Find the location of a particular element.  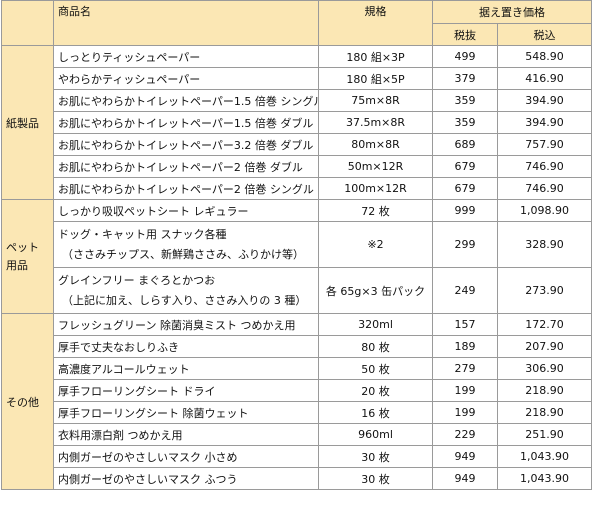

product-spec: 180 組×5P is located at coordinates (375, 78).